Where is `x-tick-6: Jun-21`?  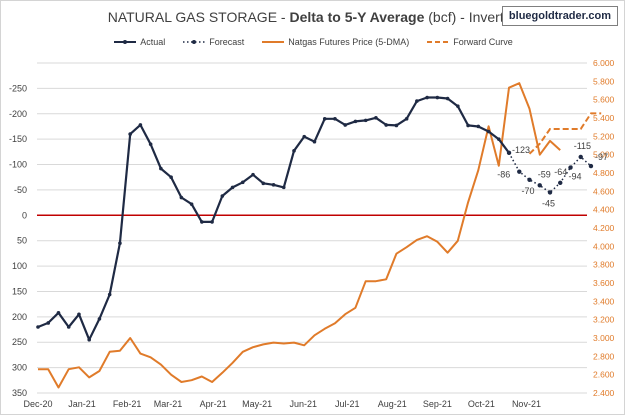 x-tick-6: Jun-21 is located at coordinates (303, 404).